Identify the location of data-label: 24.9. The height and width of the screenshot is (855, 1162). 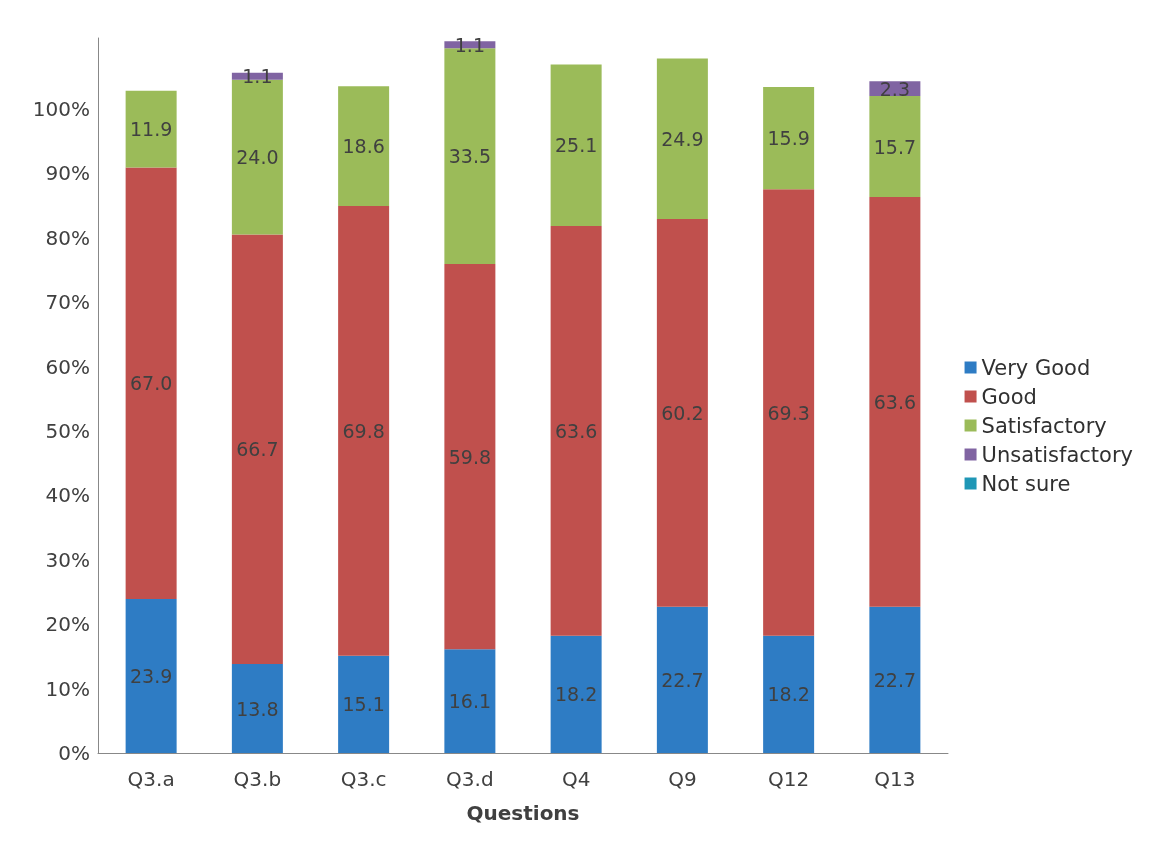
(682, 138).